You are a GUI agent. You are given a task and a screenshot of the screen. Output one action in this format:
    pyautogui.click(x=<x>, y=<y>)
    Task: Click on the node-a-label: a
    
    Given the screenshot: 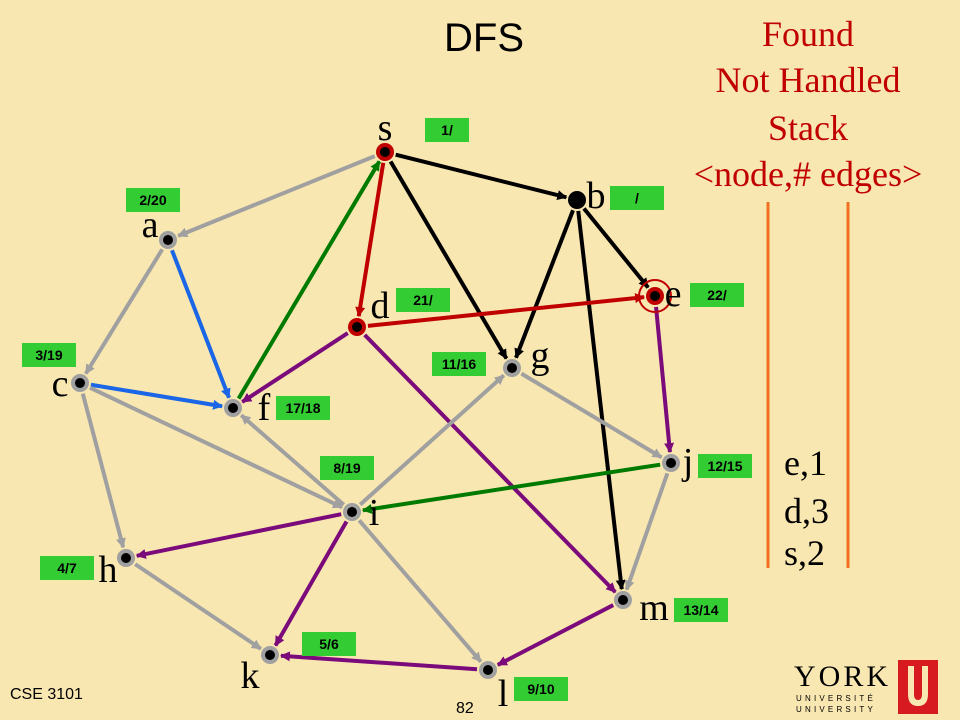 What is the action you would take?
    pyautogui.click(x=150, y=225)
    